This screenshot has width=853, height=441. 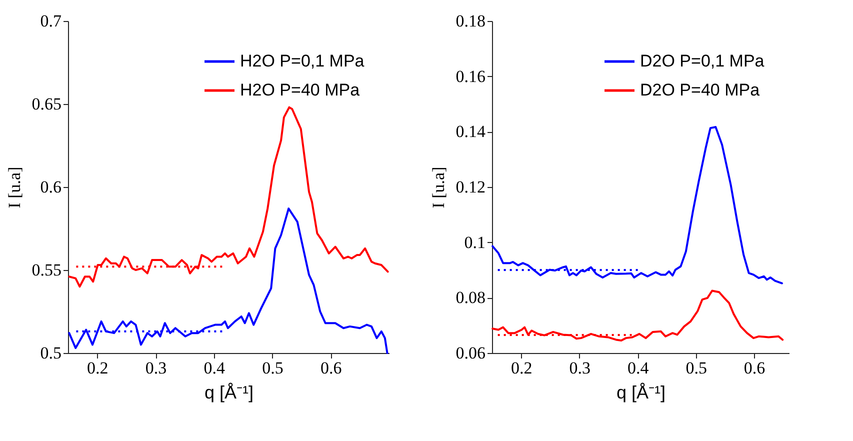 What do you see at coordinates (471, 298) in the screenshot?
I see `y-tick-label: 0.08` at bounding box center [471, 298].